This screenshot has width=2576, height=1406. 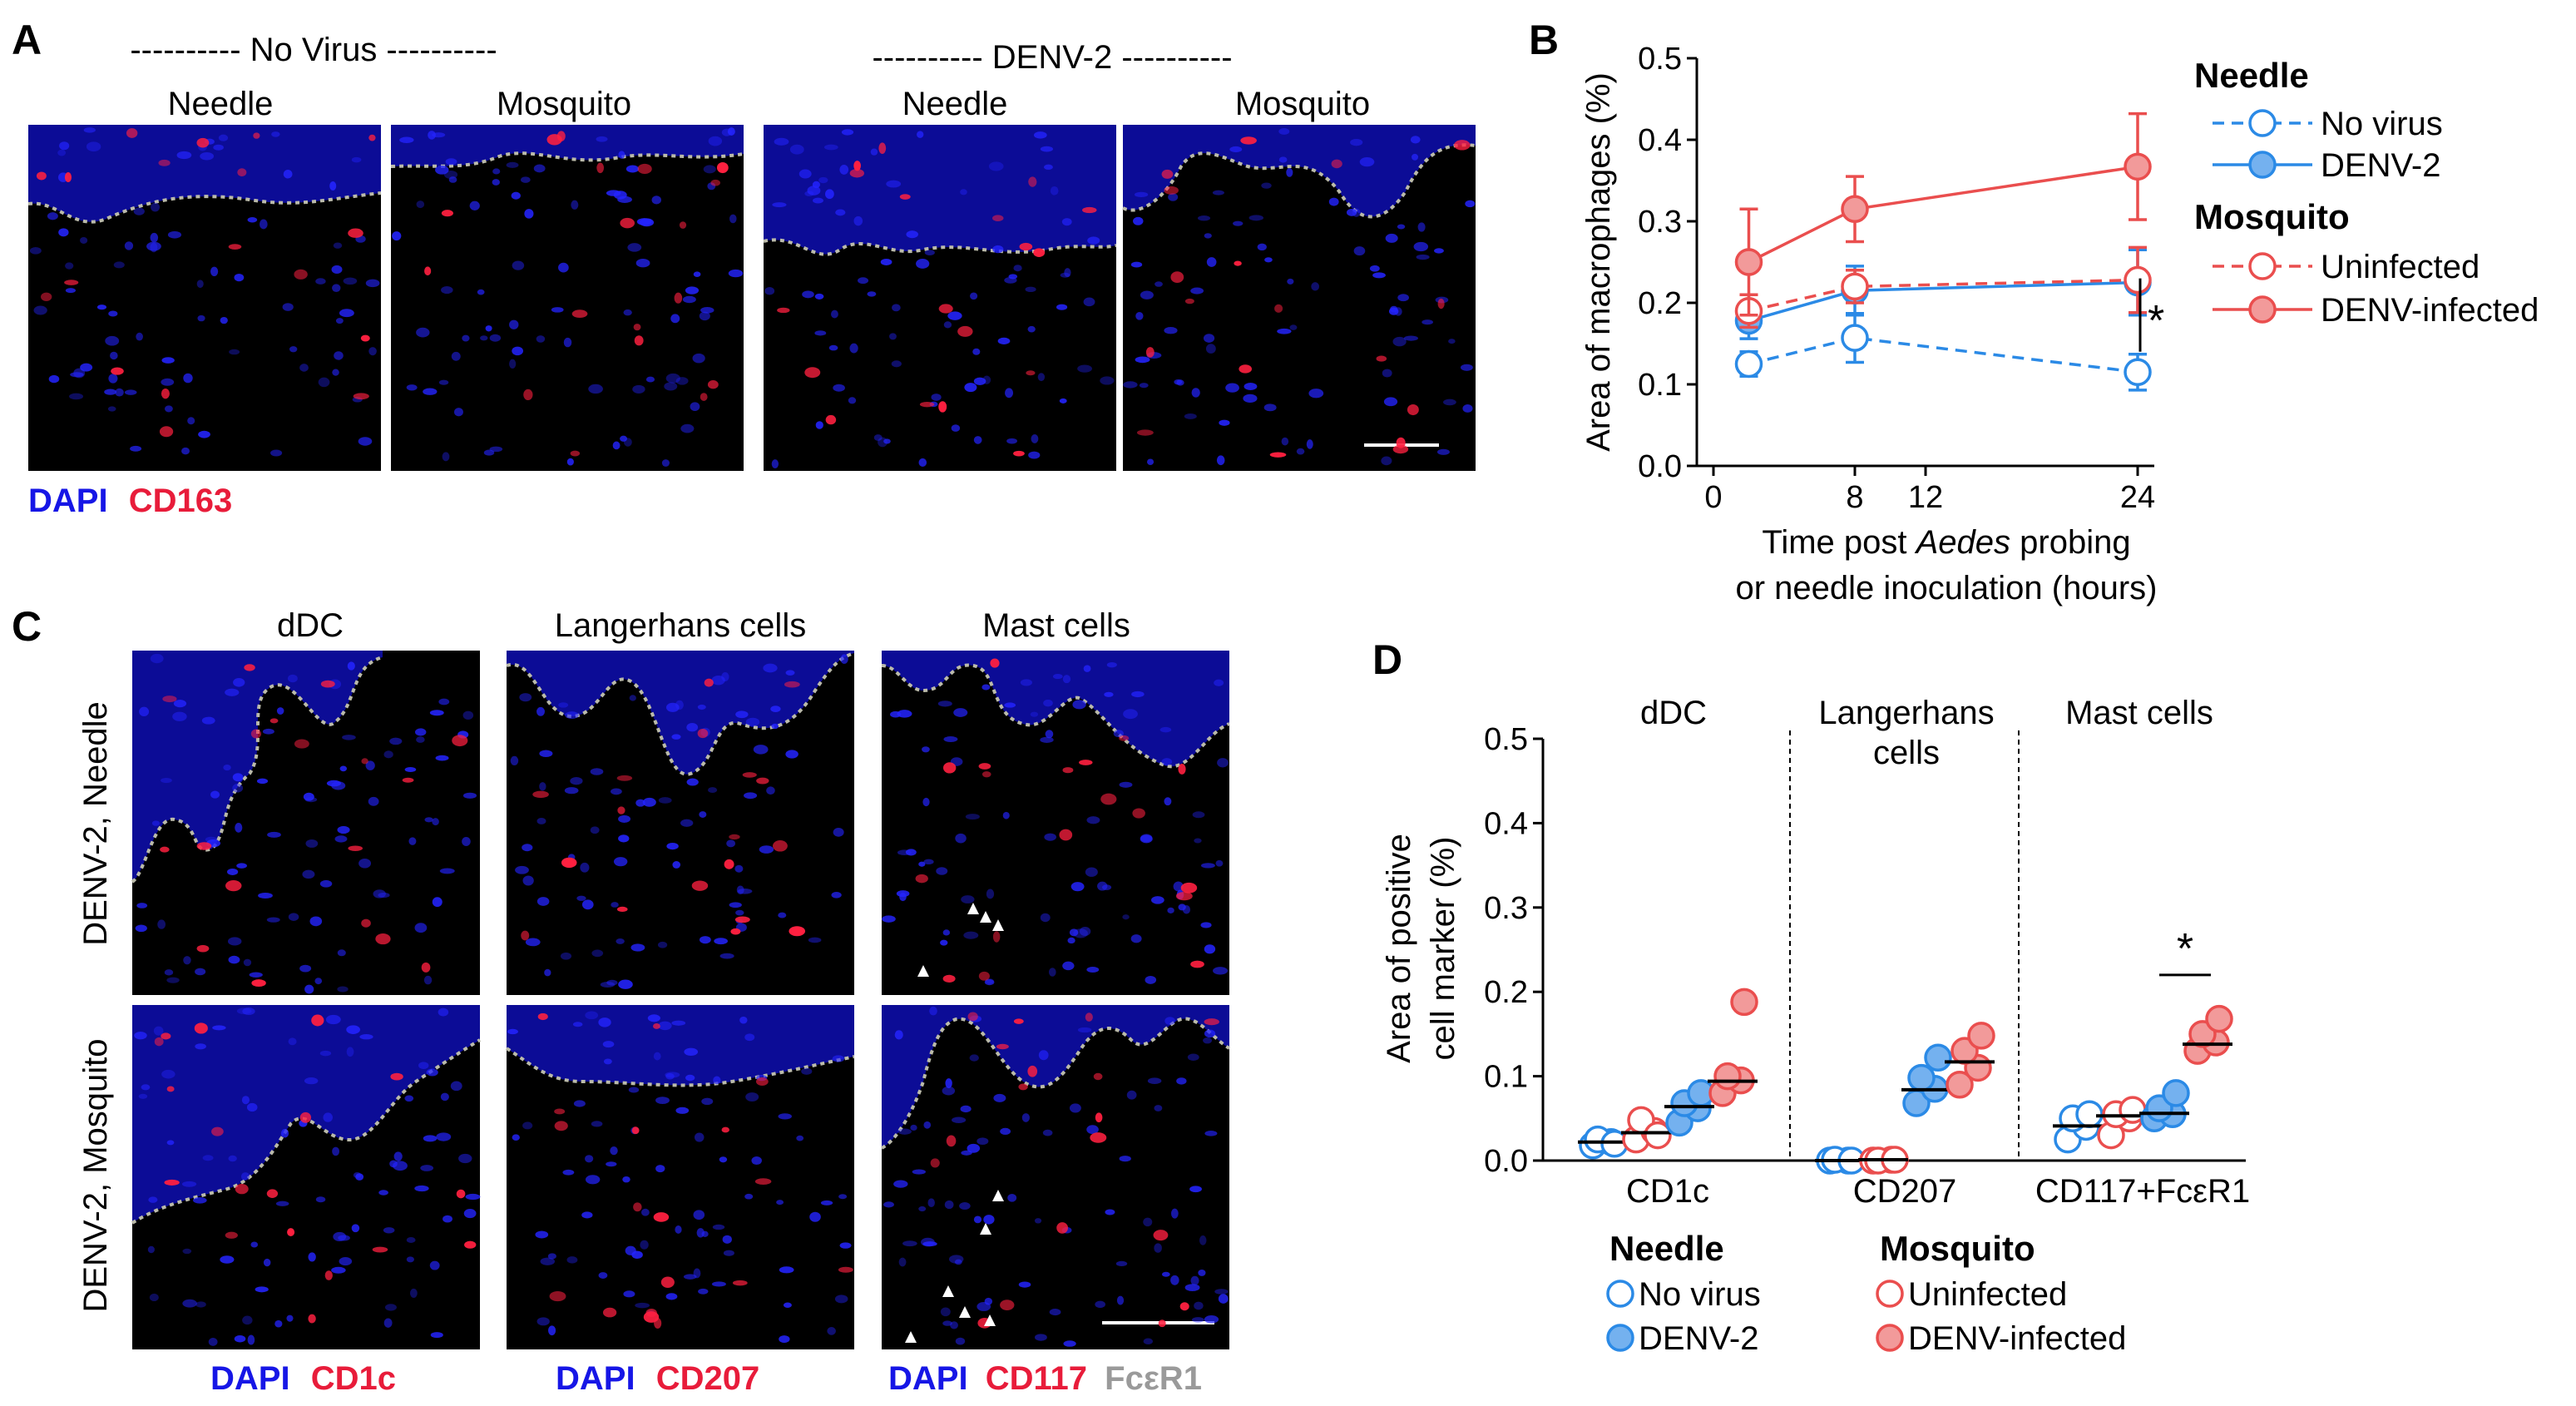 What do you see at coordinates (1598, 262) in the screenshot?
I see `y-axis-label: Area of macrophages (%)` at bounding box center [1598, 262].